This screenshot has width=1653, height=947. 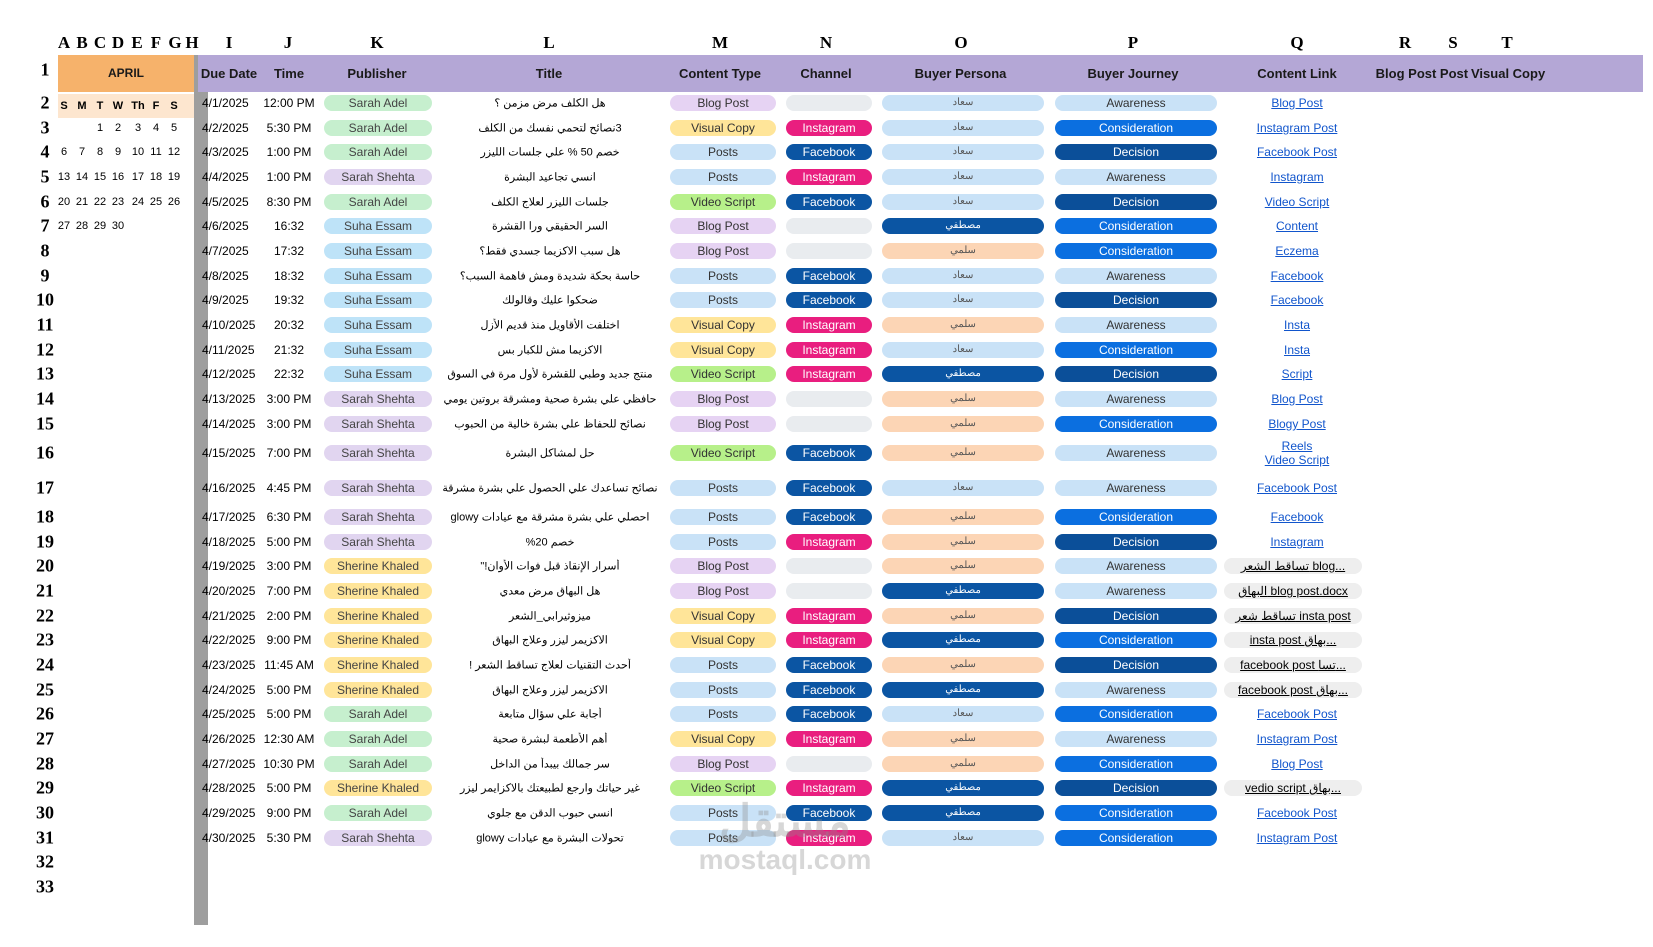 What do you see at coordinates (45, 886) in the screenshot?
I see `row-number-33: 33` at bounding box center [45, 886].